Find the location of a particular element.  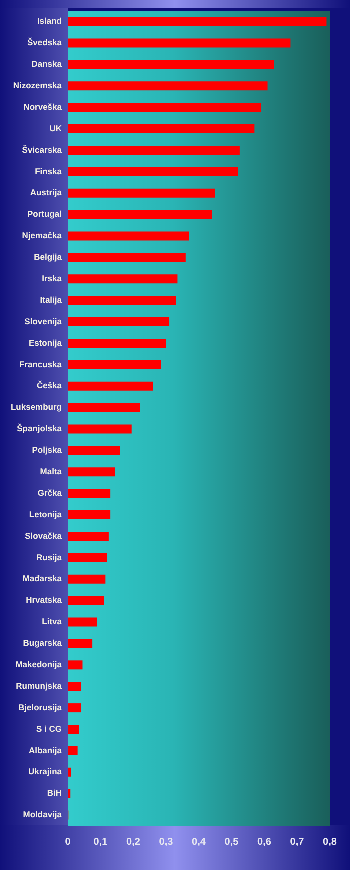

y-tick-label: Makedonija is located at coordinates (39, 665).